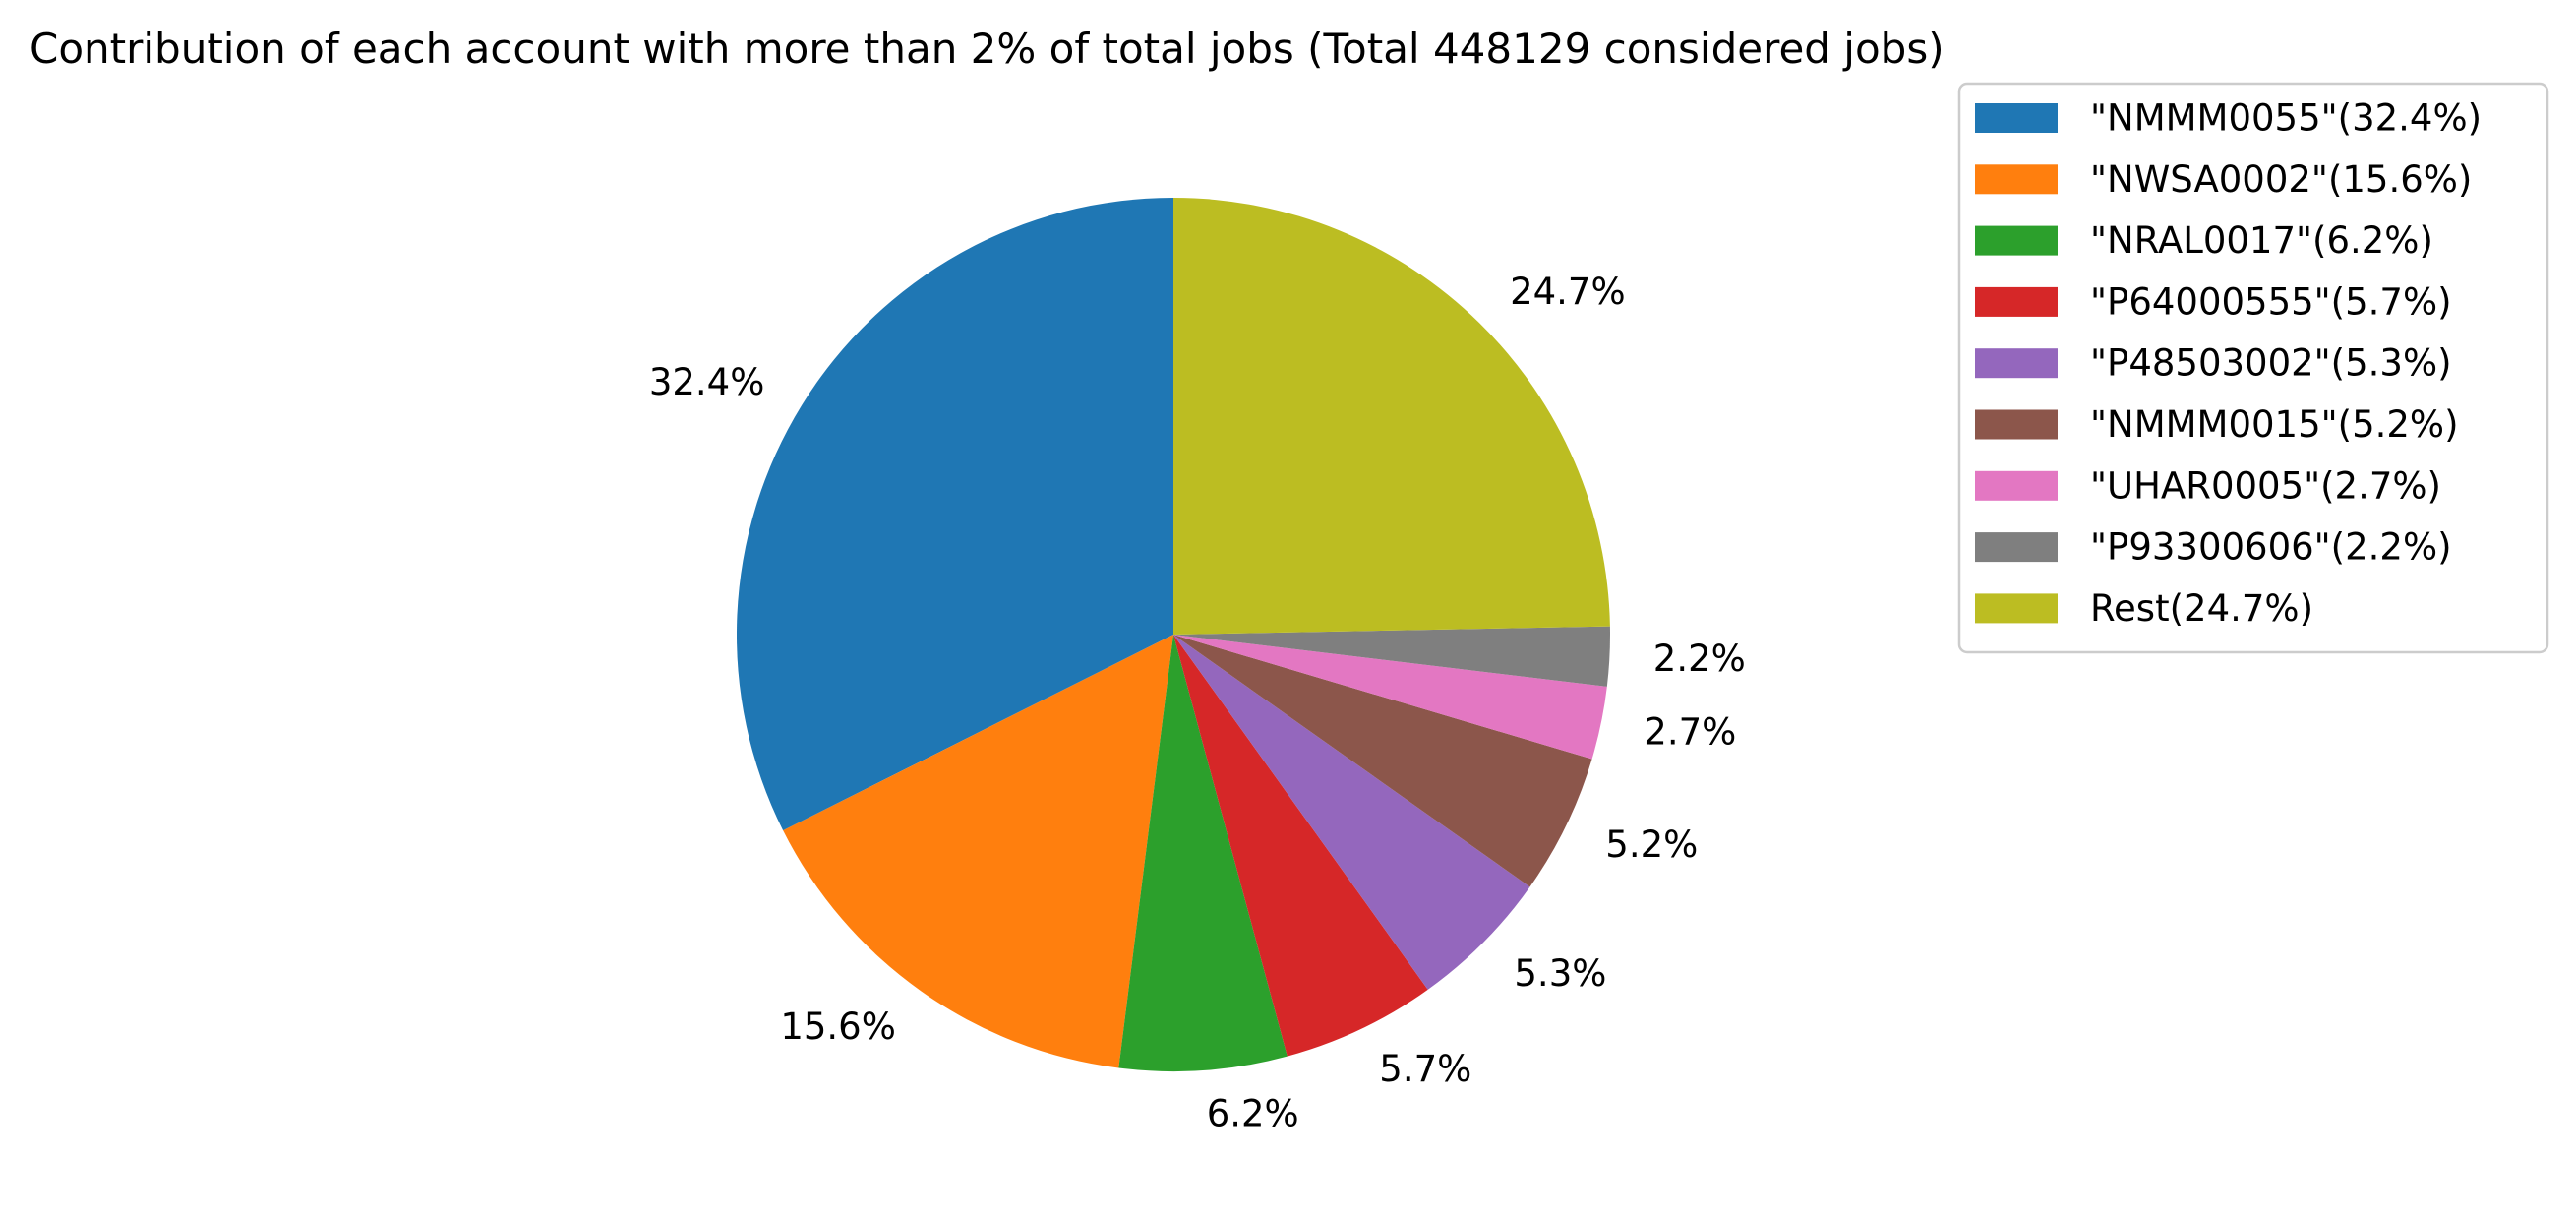 The width and height of the screenshot is (2576, 1218). I want to click on pie-pct-label-nmmm0055-32-4: 32.4%, so click(707, 382).